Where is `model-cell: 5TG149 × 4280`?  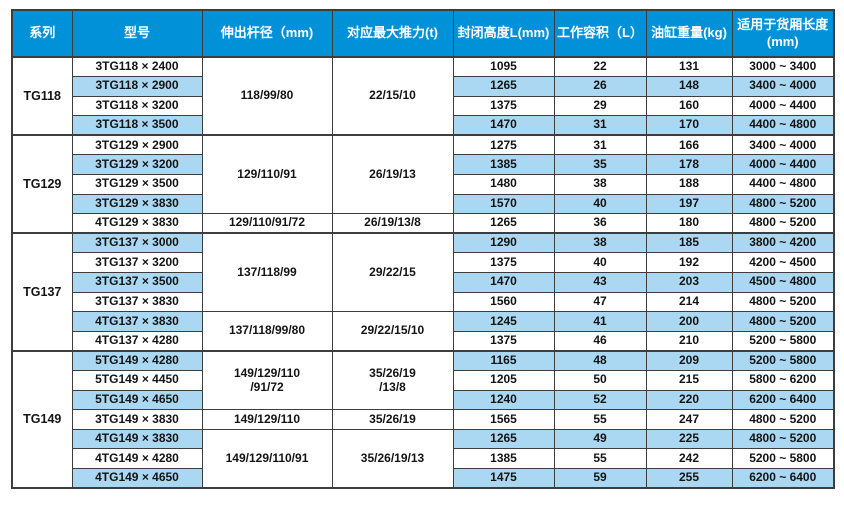 model-cell: 5TG149 × 4280 is located at coordinates (137, 360).